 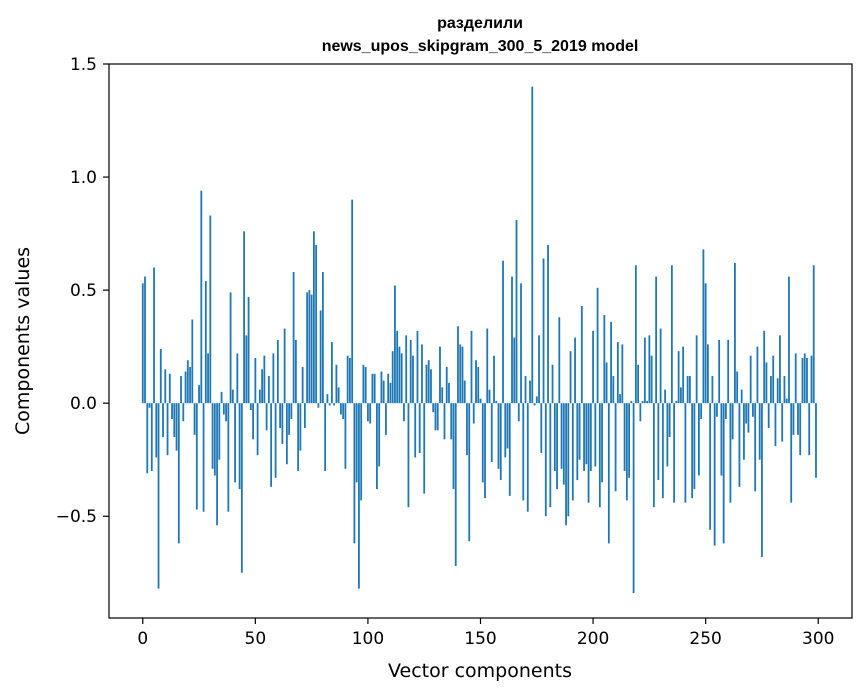 I want to click on chart-subtitle: news_upos_skipgram_300_5_2019 model, so click(x=480, y=46).